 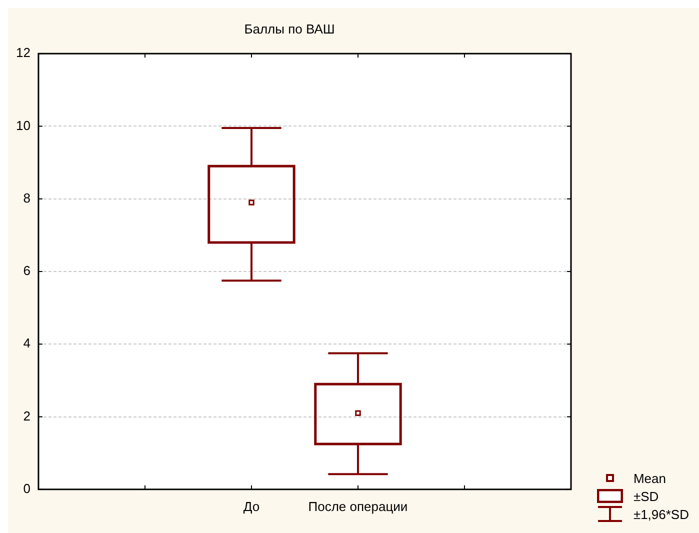 What do you see at coordinates (26, 416) in the screenshot?
I see `y-tick-label: 2` at bounding box center [26, 416].